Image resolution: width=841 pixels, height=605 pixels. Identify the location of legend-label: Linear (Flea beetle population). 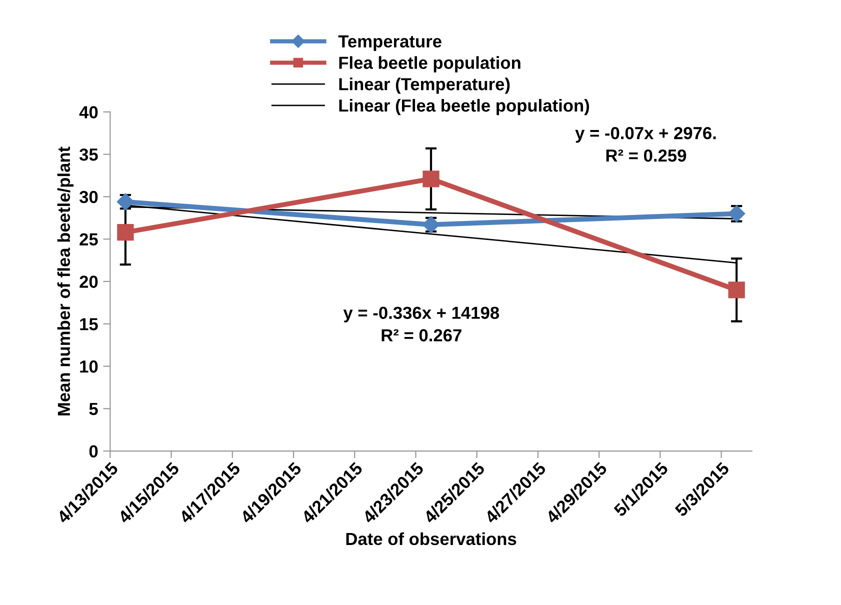
(464, 107).